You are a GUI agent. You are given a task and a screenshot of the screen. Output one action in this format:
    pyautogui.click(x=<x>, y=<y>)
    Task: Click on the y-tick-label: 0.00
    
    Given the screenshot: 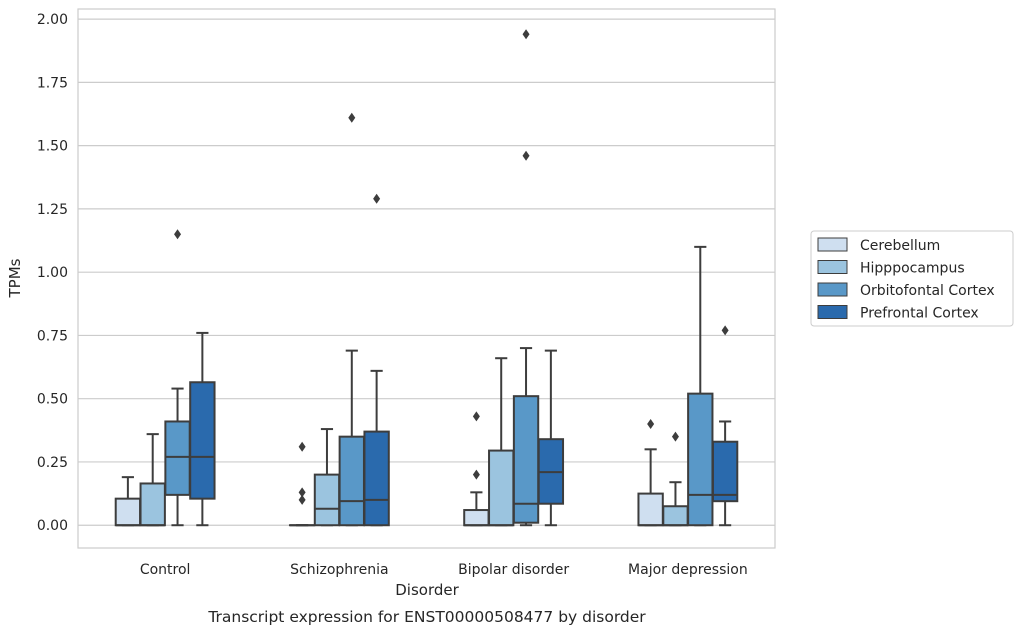 What is the action you would take?
    pyautogui.click(x=52, y=526)
    